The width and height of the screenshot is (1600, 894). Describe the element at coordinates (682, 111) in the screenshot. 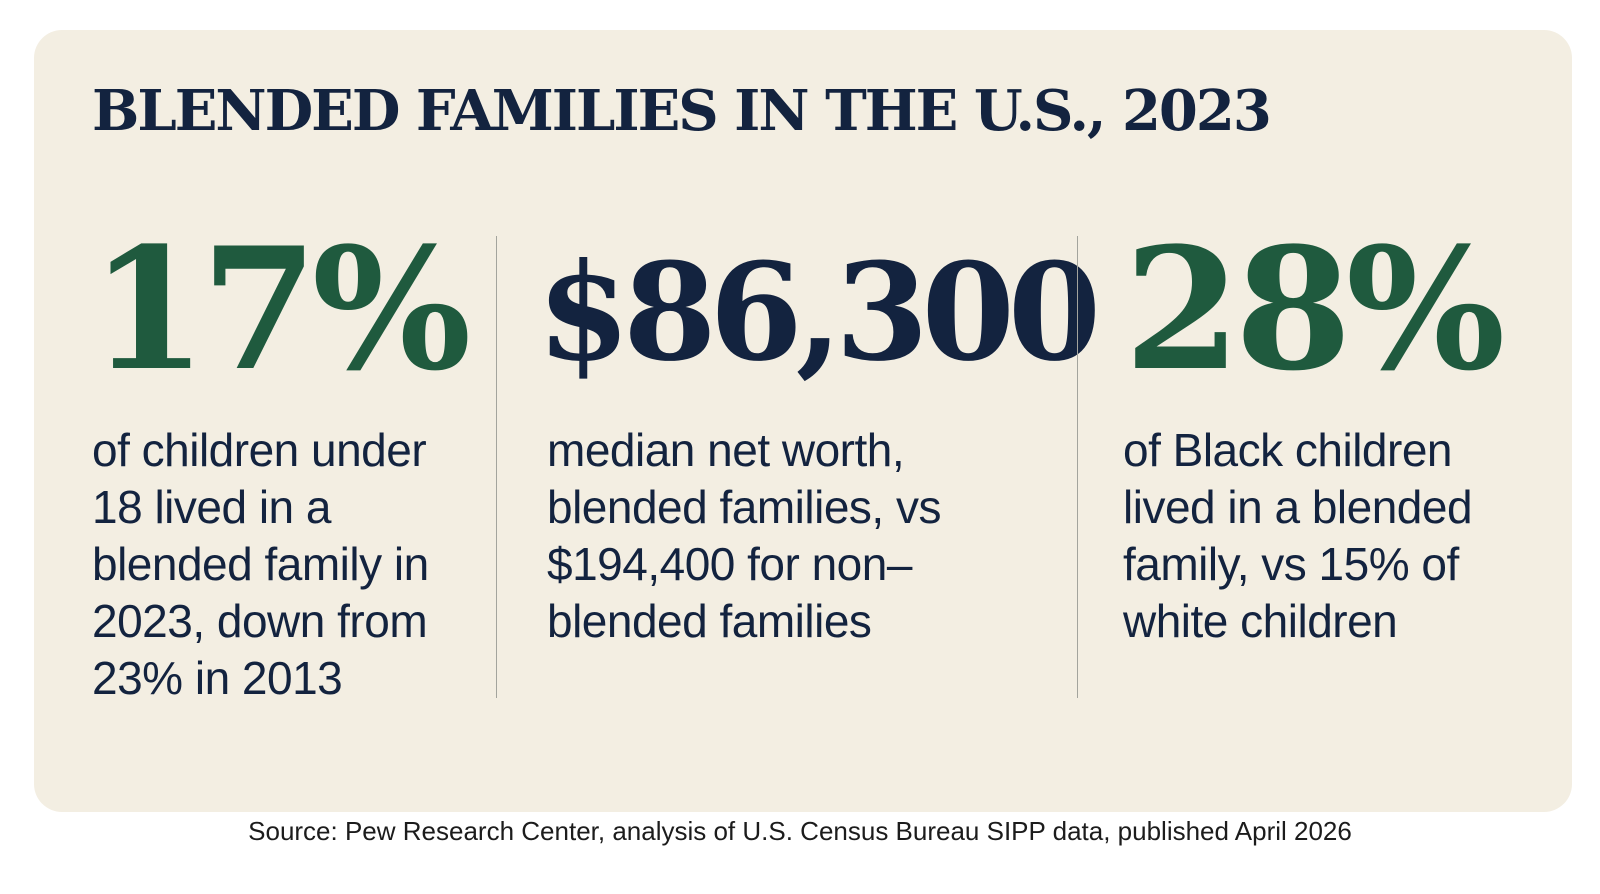

I see `infographic-title: BLENDED FAMILIES IN THE U.S., 2023` at that location.